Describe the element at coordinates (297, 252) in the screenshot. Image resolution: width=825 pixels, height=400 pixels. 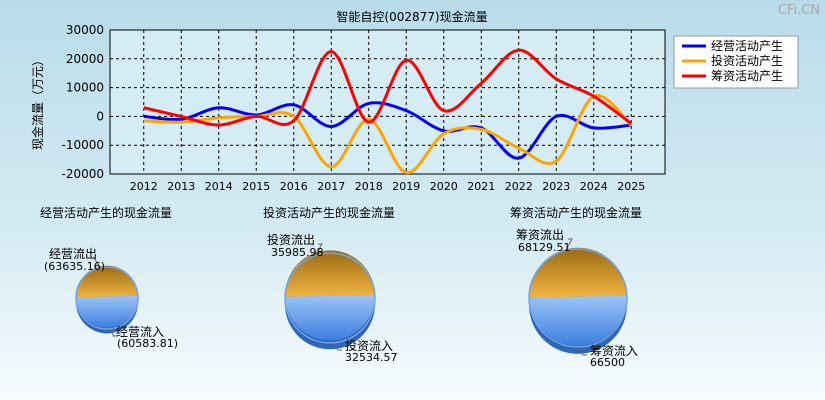
I see `pie-value-outflow: 35985.98` at that location.